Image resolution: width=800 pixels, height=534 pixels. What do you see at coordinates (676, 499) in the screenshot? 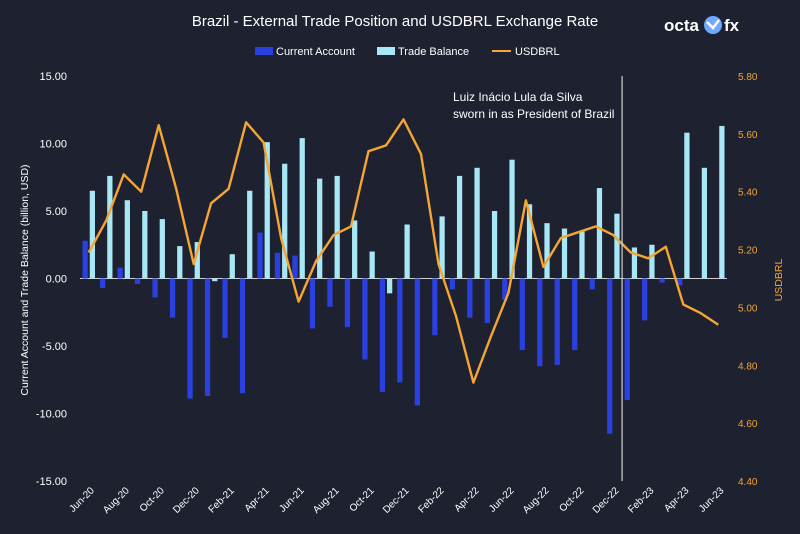
I see `x-tick-label: Apr-23` at bounding box center [676, 499].